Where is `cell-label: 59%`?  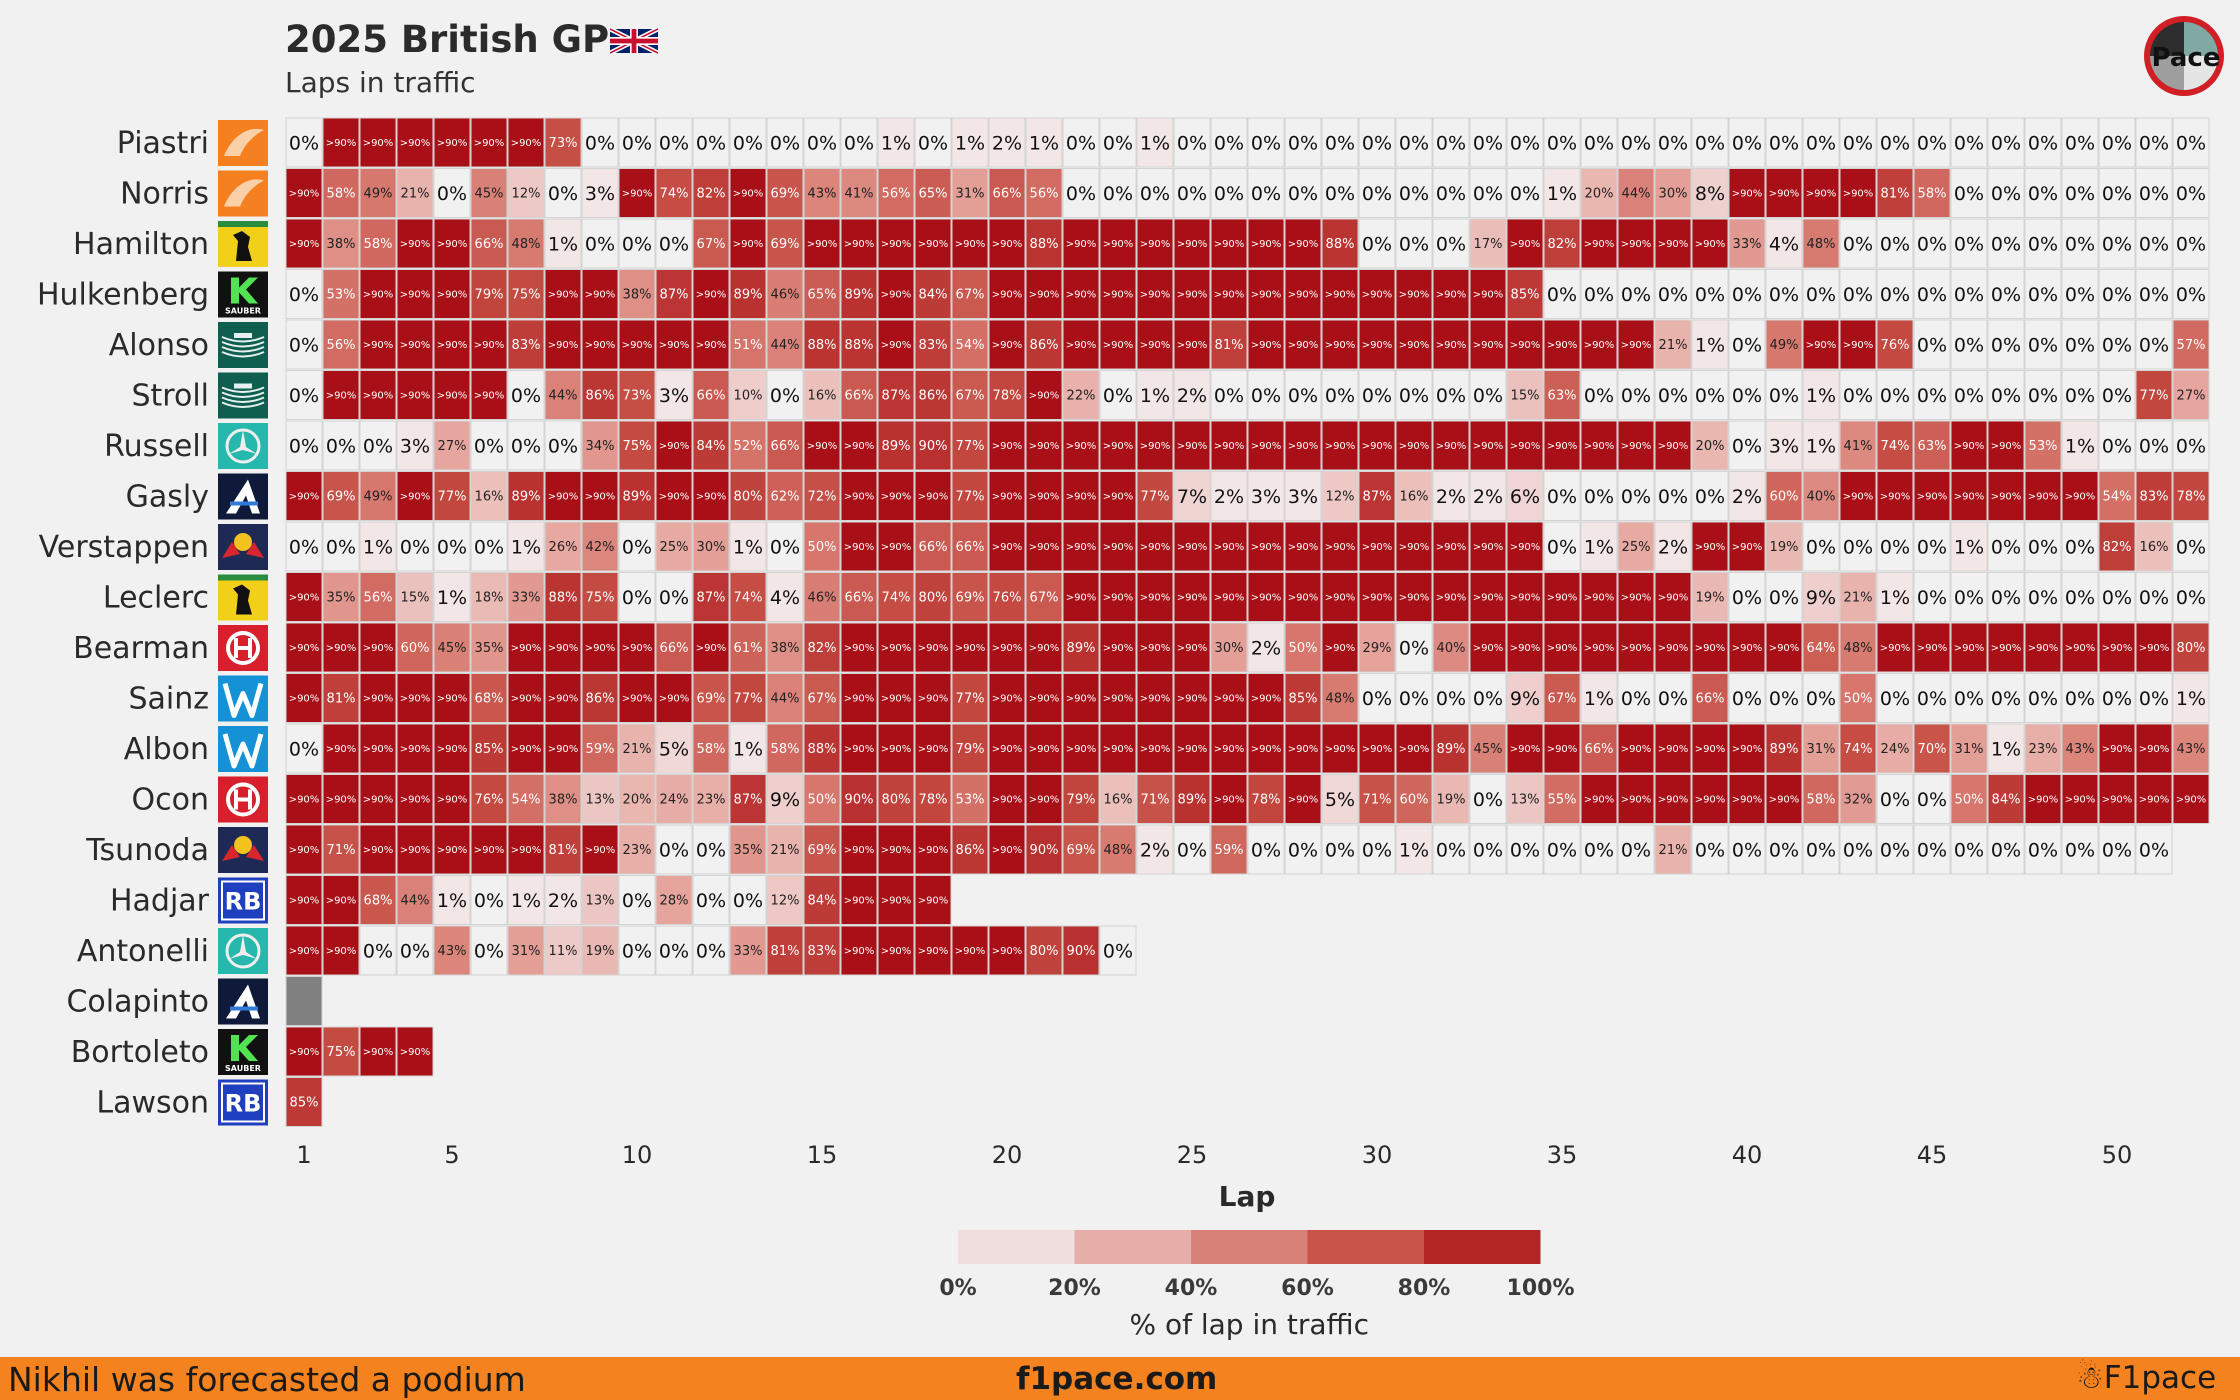 cell-label: 59% is located at coordinates (1229, 850).